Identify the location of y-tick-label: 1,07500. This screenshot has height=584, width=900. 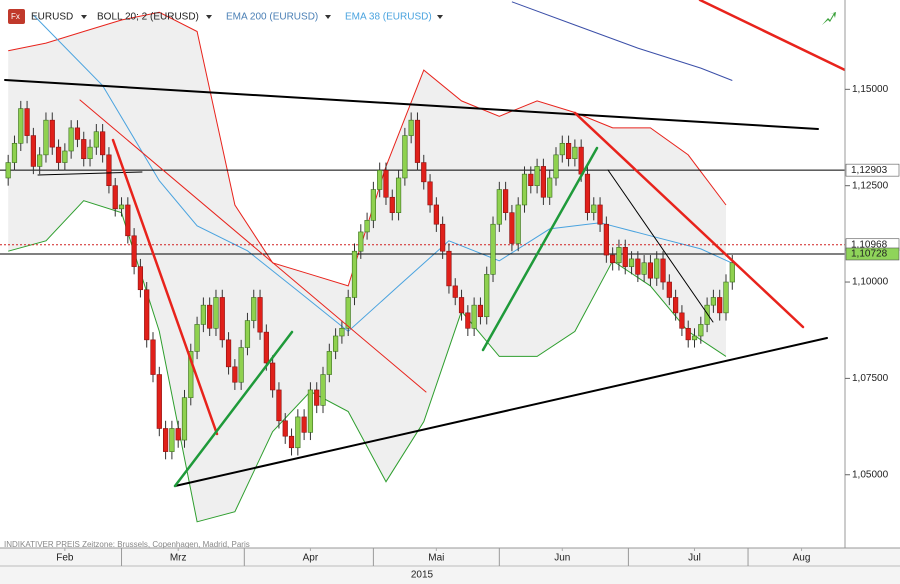
(870, 378).